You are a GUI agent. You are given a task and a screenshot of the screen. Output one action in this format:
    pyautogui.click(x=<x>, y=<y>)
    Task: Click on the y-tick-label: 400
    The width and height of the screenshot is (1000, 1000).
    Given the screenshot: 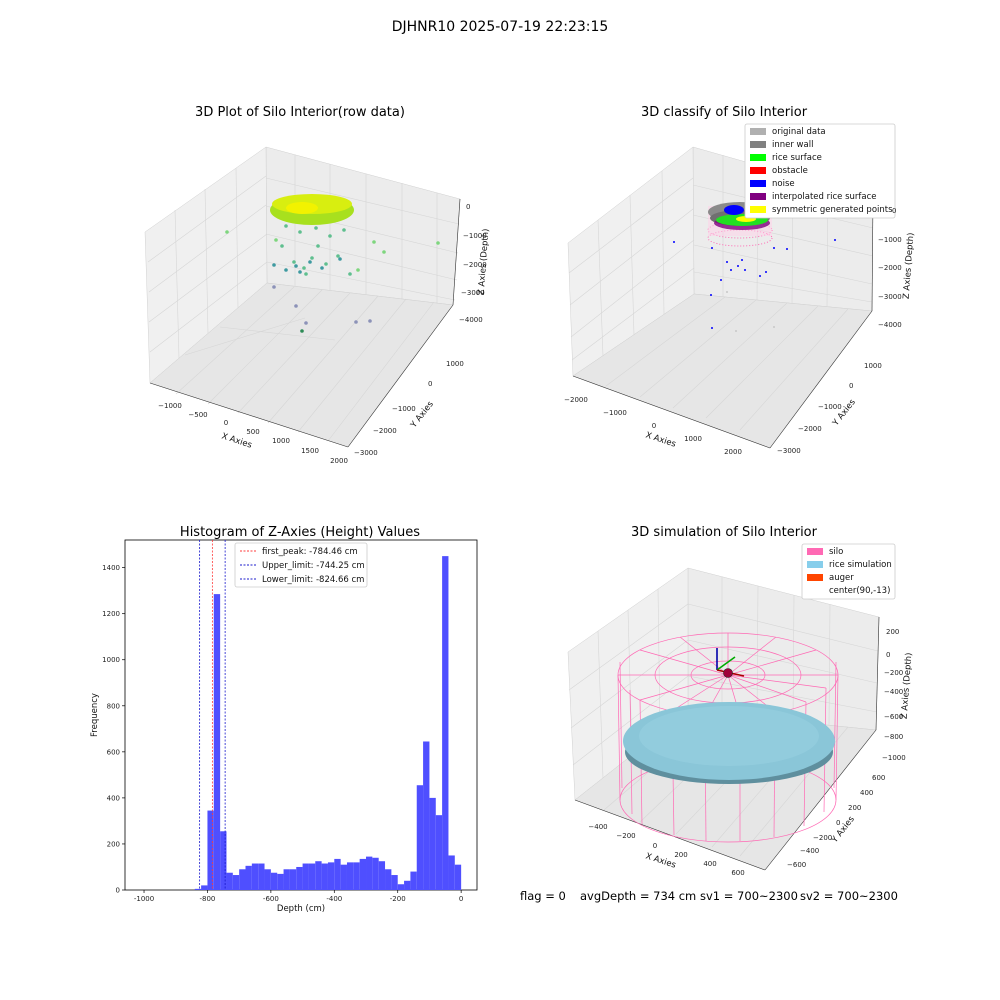 What is the action you would take?
    pyautogui.click(x=113, y=798)
    